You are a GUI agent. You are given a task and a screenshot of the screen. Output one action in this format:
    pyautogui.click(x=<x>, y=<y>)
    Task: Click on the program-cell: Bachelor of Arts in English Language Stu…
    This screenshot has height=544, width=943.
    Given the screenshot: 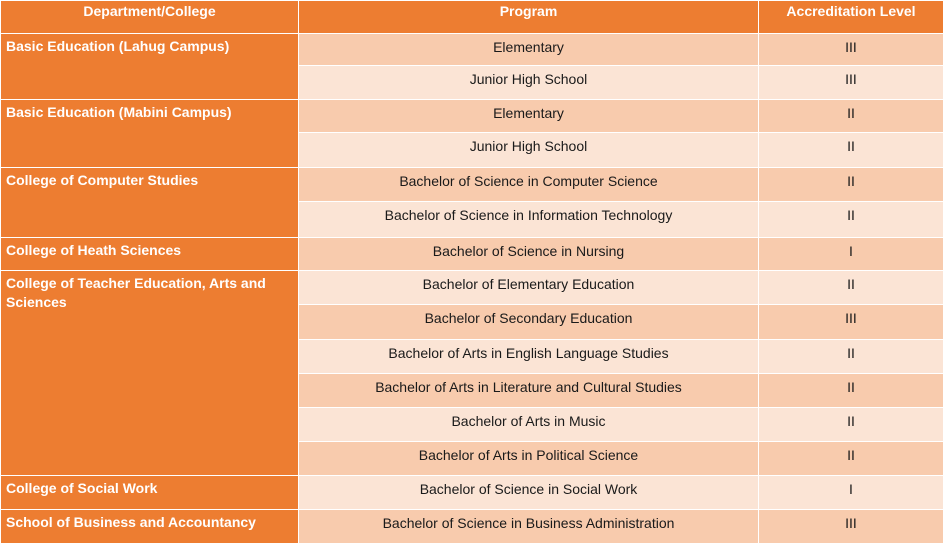 What is the action you would take?
    pyautogui.click(x=529, y=357)
    